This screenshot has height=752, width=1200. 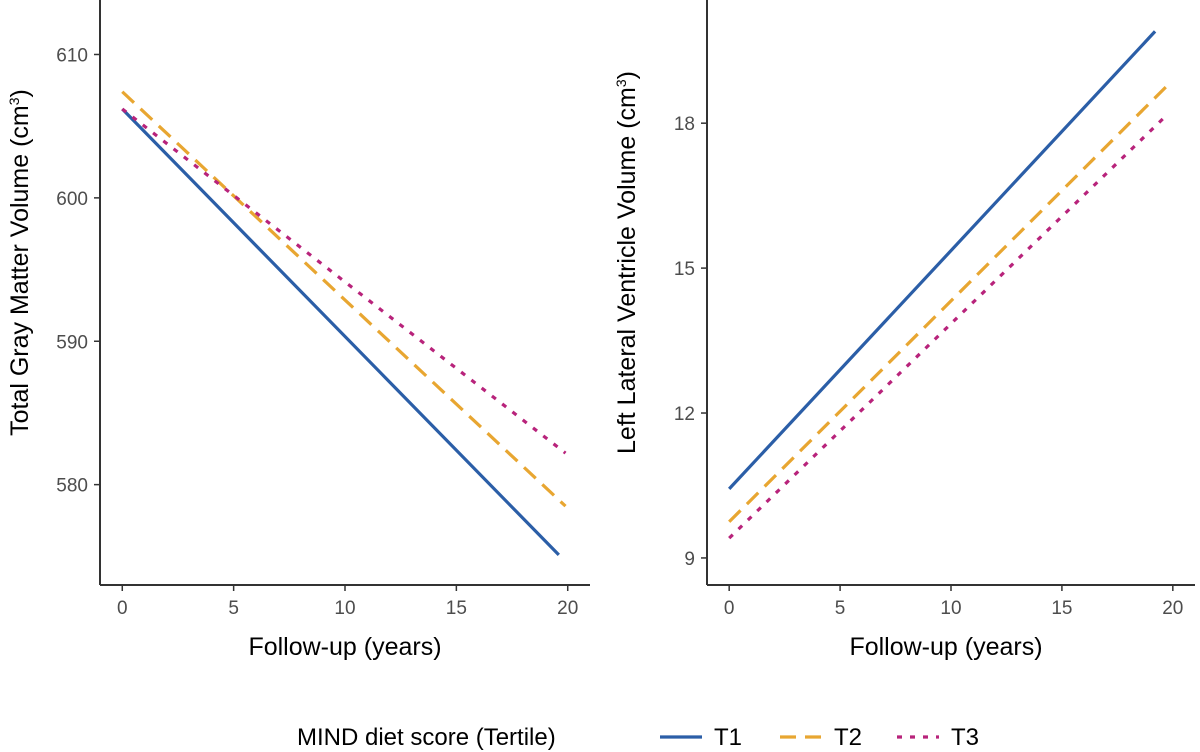 I want to click on y-axis-title: Left Lateral Ventricle Volume (cm3), so click(x=627, y=262).